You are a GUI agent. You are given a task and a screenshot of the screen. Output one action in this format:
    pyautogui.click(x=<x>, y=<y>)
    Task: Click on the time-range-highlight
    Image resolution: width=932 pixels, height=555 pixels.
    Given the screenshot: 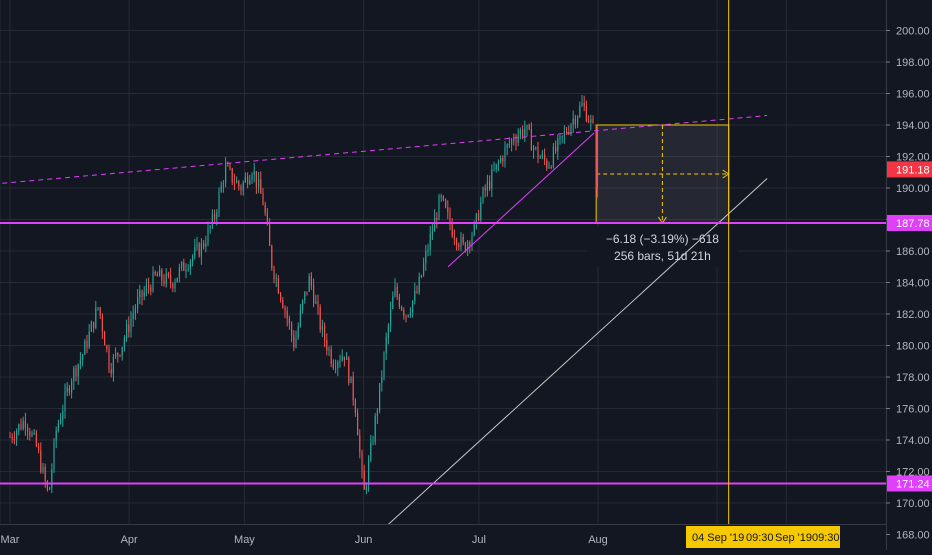 What is the action you would take?
    pyautogui.click(x=763, y=537)
    